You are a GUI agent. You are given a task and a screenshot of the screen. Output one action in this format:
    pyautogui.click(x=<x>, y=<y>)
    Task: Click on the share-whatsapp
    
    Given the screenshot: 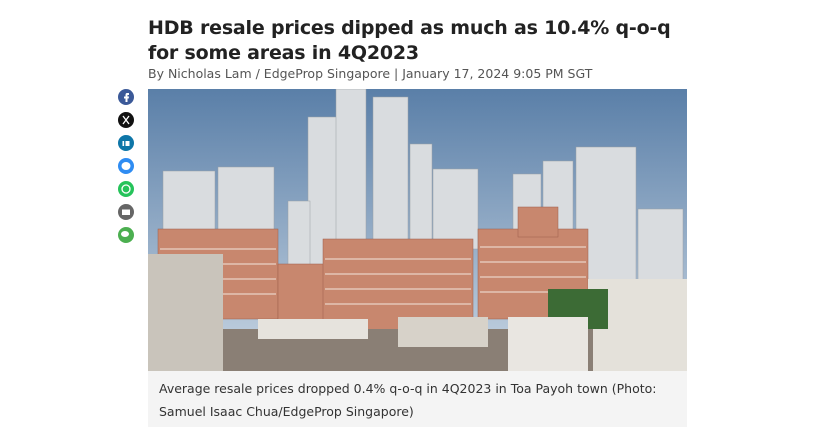 What is the action you would take?
    pyautogui.click(x=126, y=189)
    